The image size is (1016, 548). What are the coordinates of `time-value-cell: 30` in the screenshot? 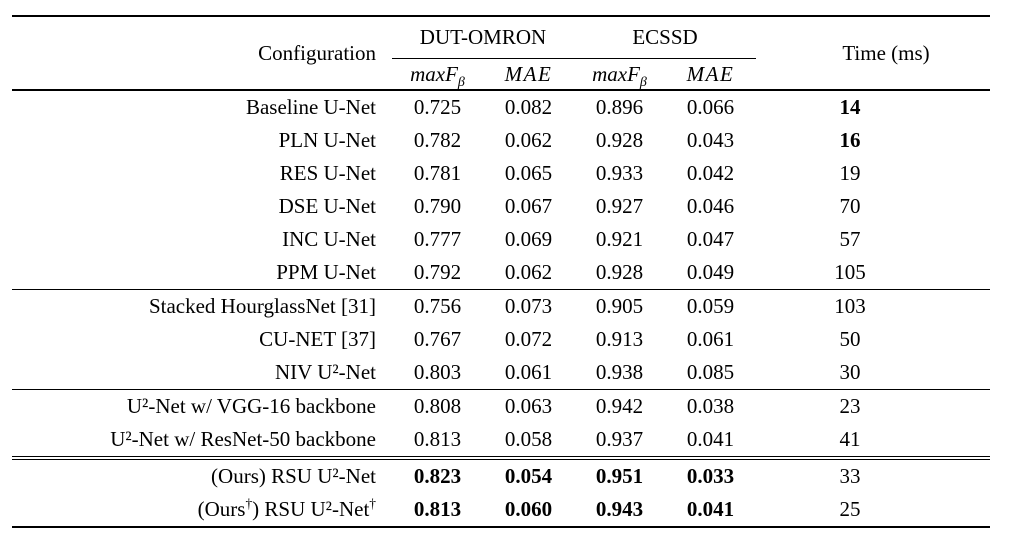 It's located at (850, 372).